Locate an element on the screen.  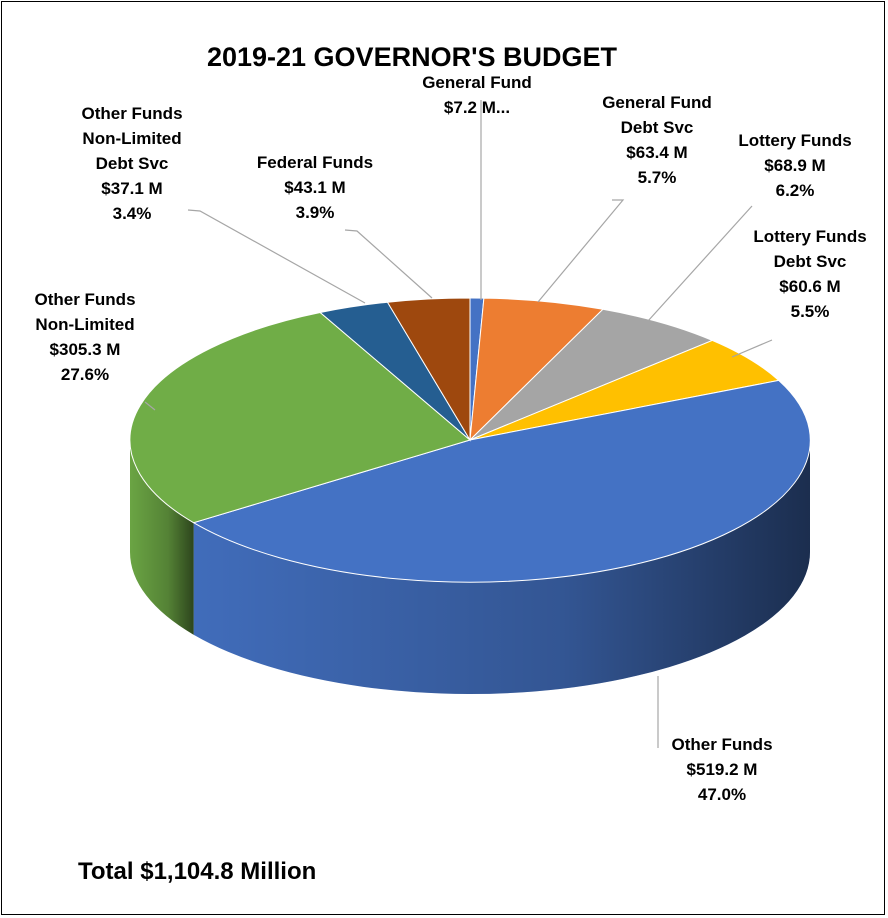
label-line-other-funds-non-limited-debt-svc-4: 3.4% is located at coordinates (132, 213).